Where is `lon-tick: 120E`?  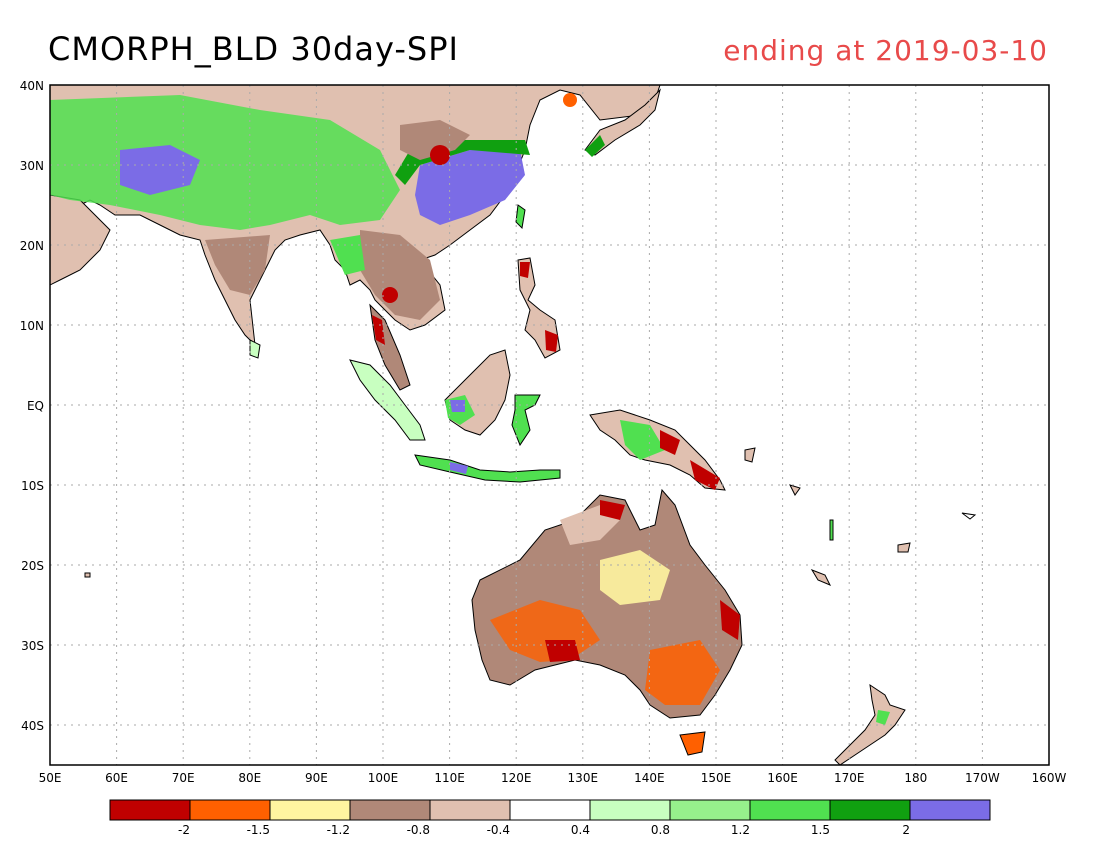 lon-tick: 120E is located at coordinates (516, 778).